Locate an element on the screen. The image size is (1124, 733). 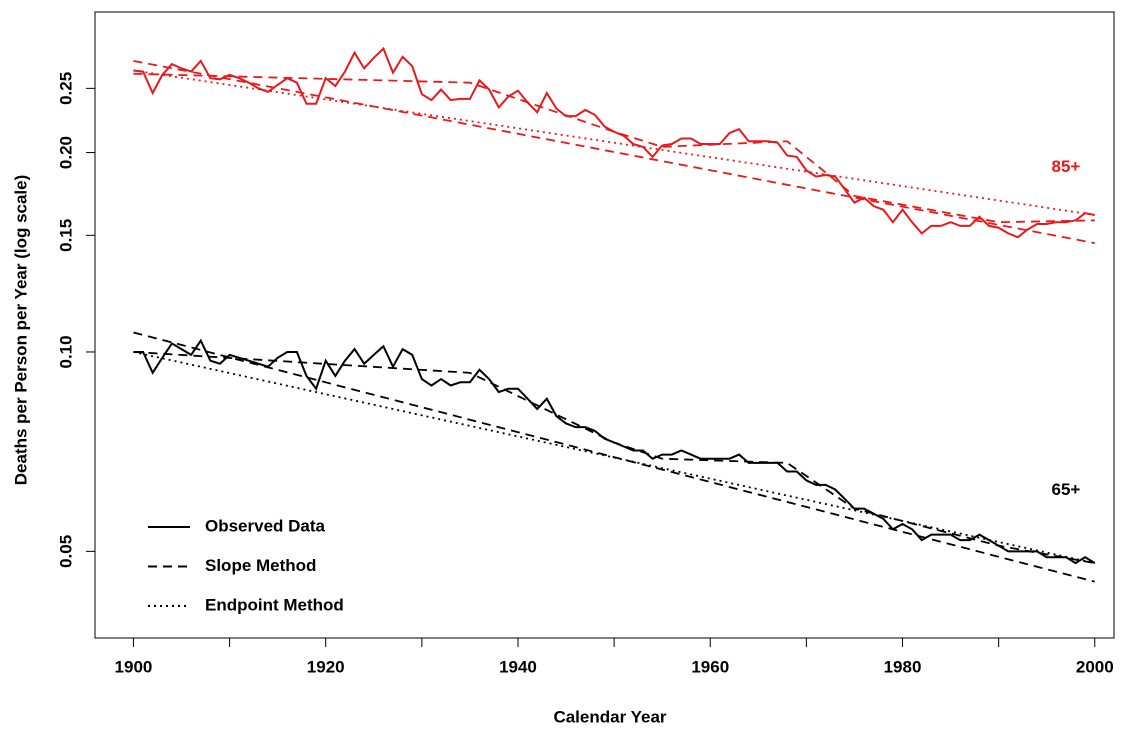
x-axis-title: Calendar Year is located at coordinates (609, 716).